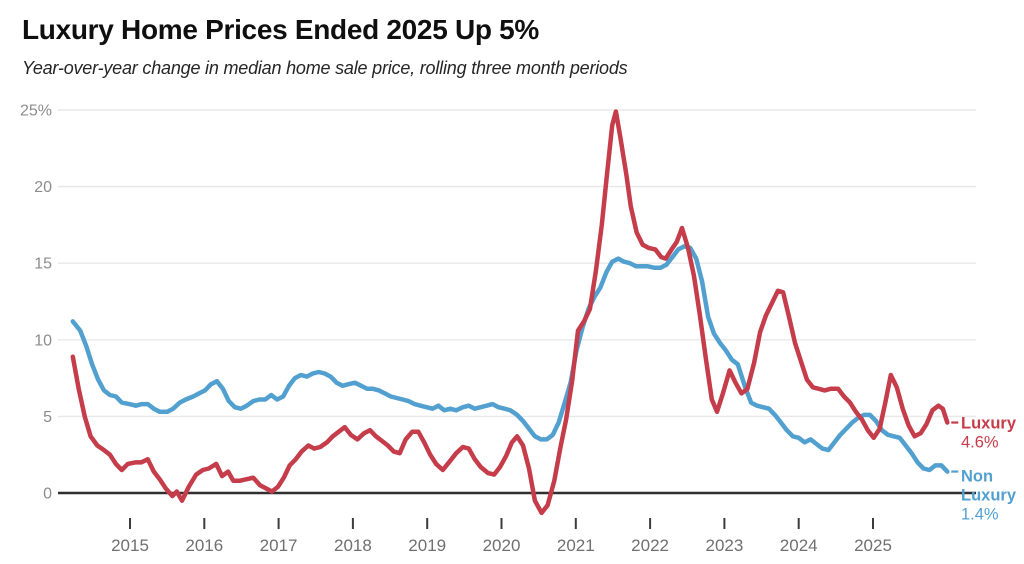 The image size is (1024, 564). What do you see at coordinates (353, 545) in the screenshot?
I see `x-axis-label: 2018` at bounding box center [353, 545].